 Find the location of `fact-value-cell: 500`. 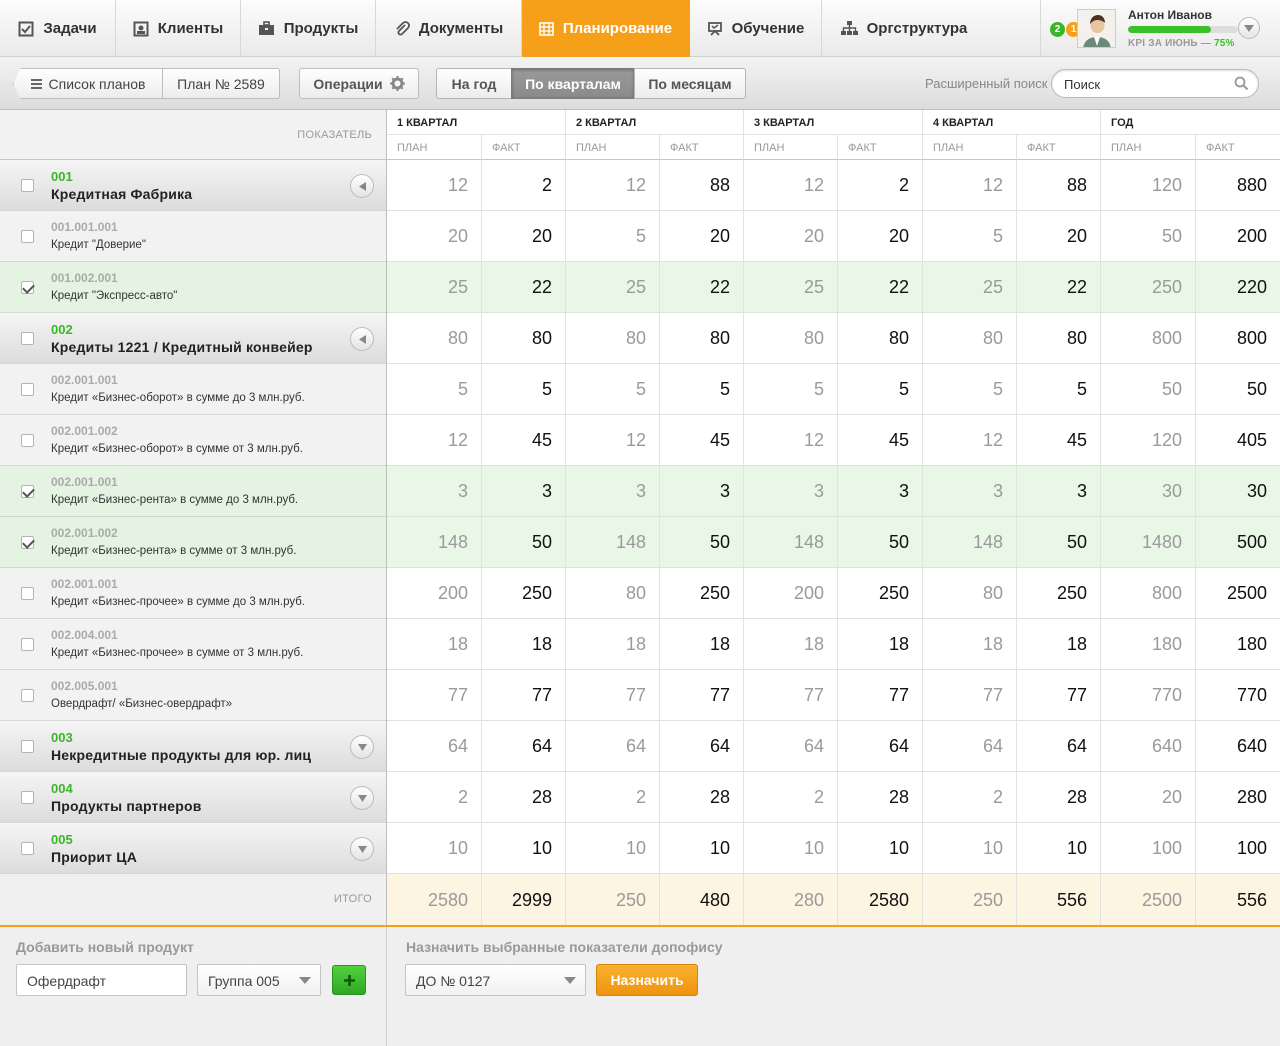

fact-value-cell: 500 is located at coordinates (1251, 542).